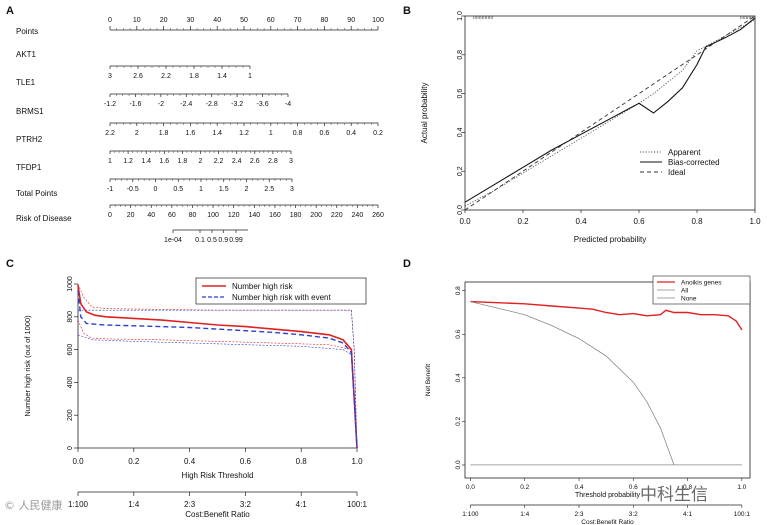 This screenshot has width=767, height=525. Describe the element at coordinates (460, 55) in the screenshot. I see `y-tick-label: 0.8` at that location.